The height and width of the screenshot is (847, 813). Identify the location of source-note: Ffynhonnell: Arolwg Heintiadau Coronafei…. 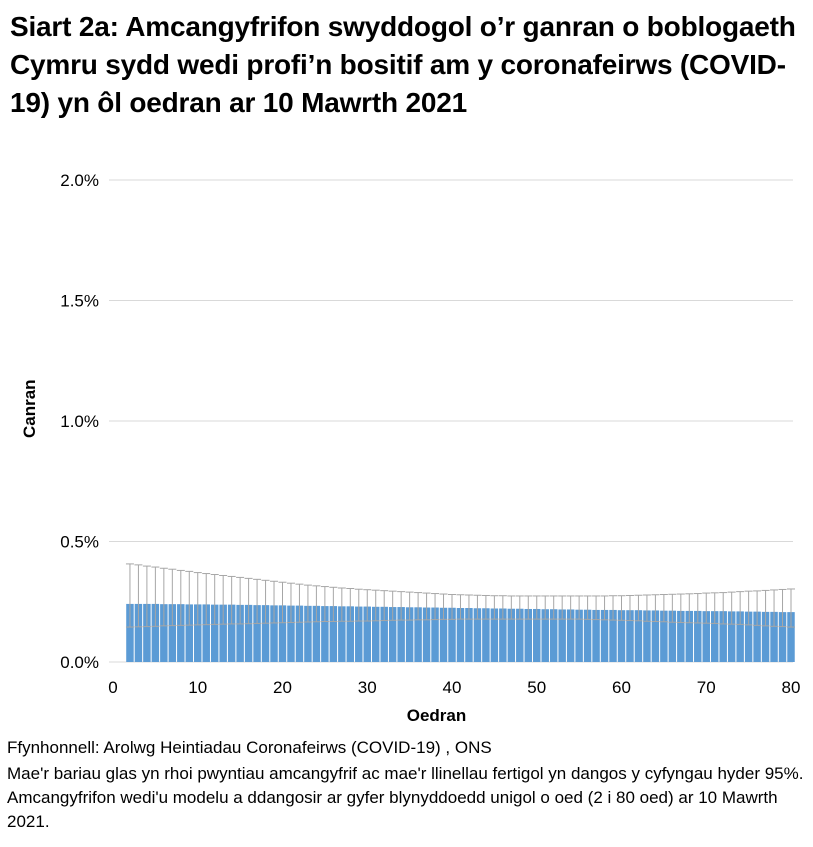
(249, 747).